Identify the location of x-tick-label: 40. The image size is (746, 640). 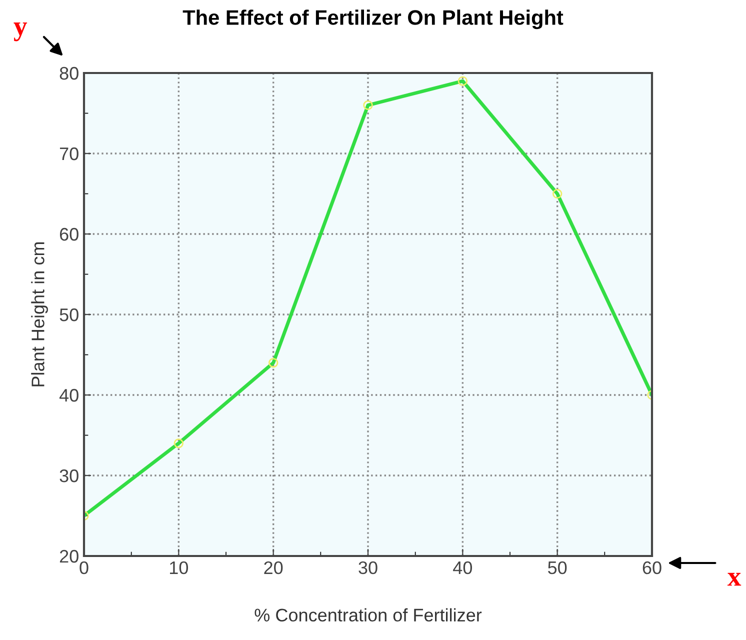
(462, 567).